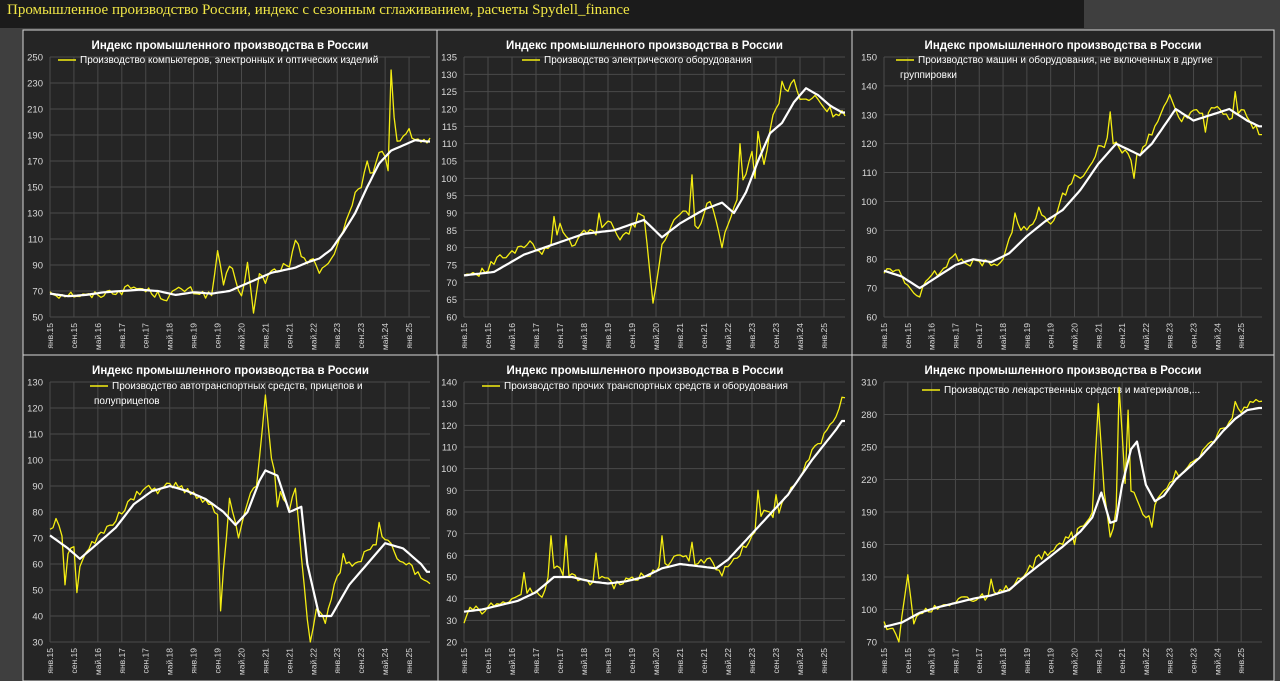 The height and width of the screenshot is (681, 1280). Describe the element at coordinates (869, 480) in the screenshot. I see `y-tick-label: 220` at that location.